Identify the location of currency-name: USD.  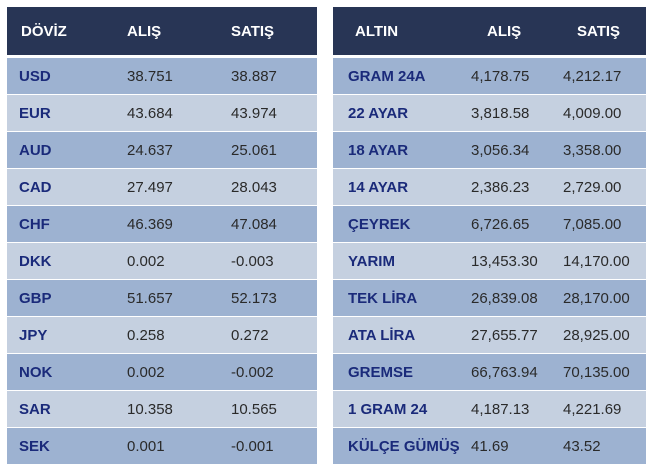
(35, 76).